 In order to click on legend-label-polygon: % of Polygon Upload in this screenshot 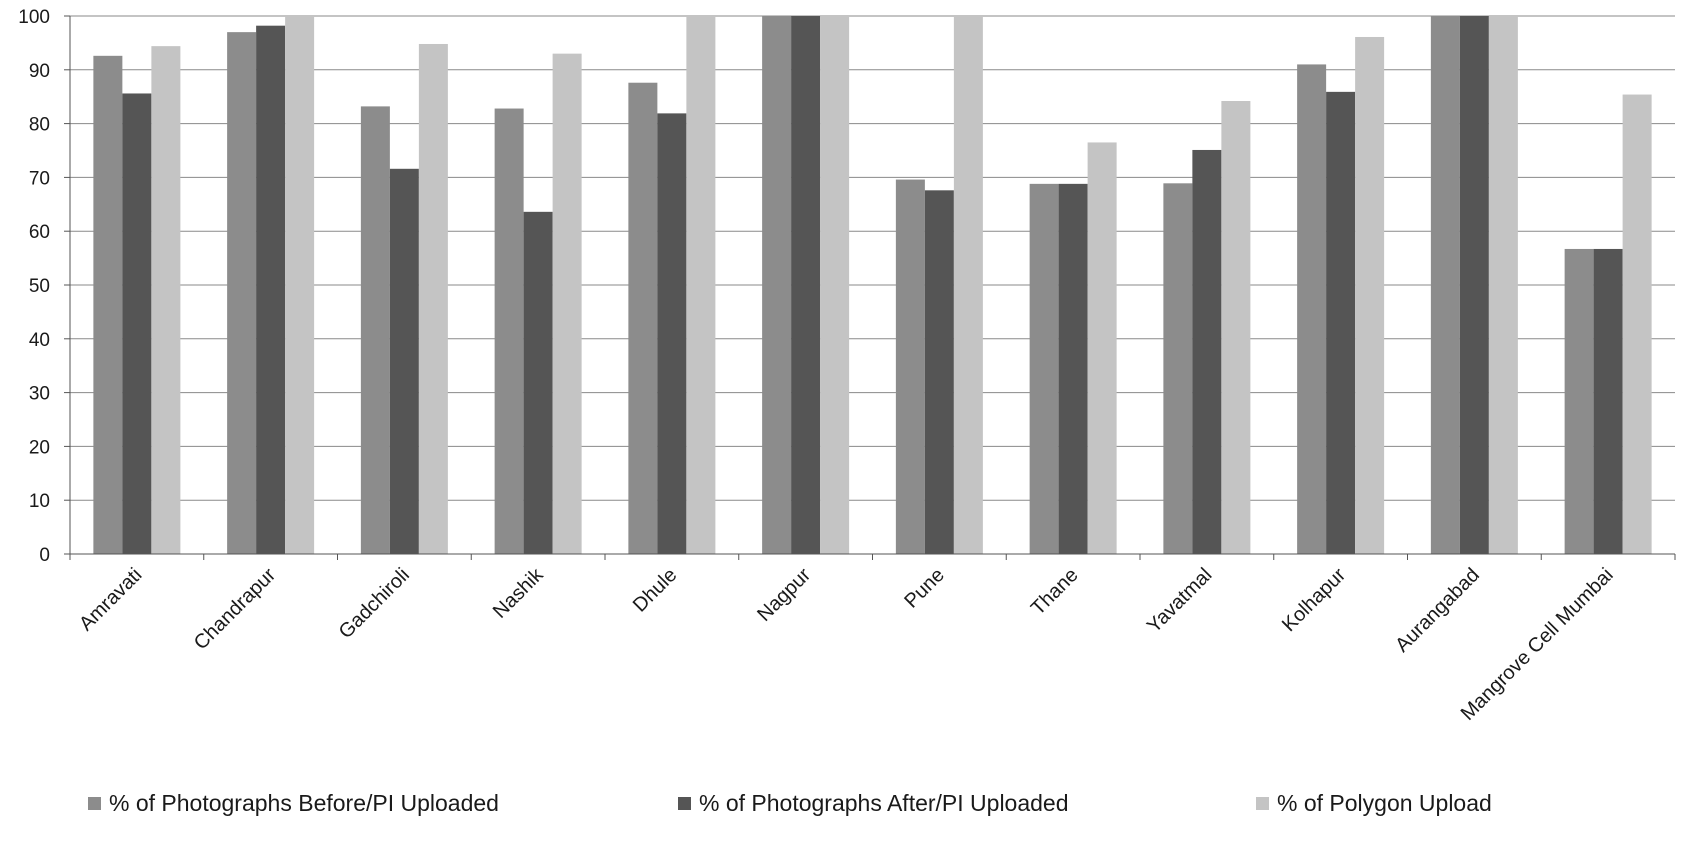, I will do `click(1384, 803)`.